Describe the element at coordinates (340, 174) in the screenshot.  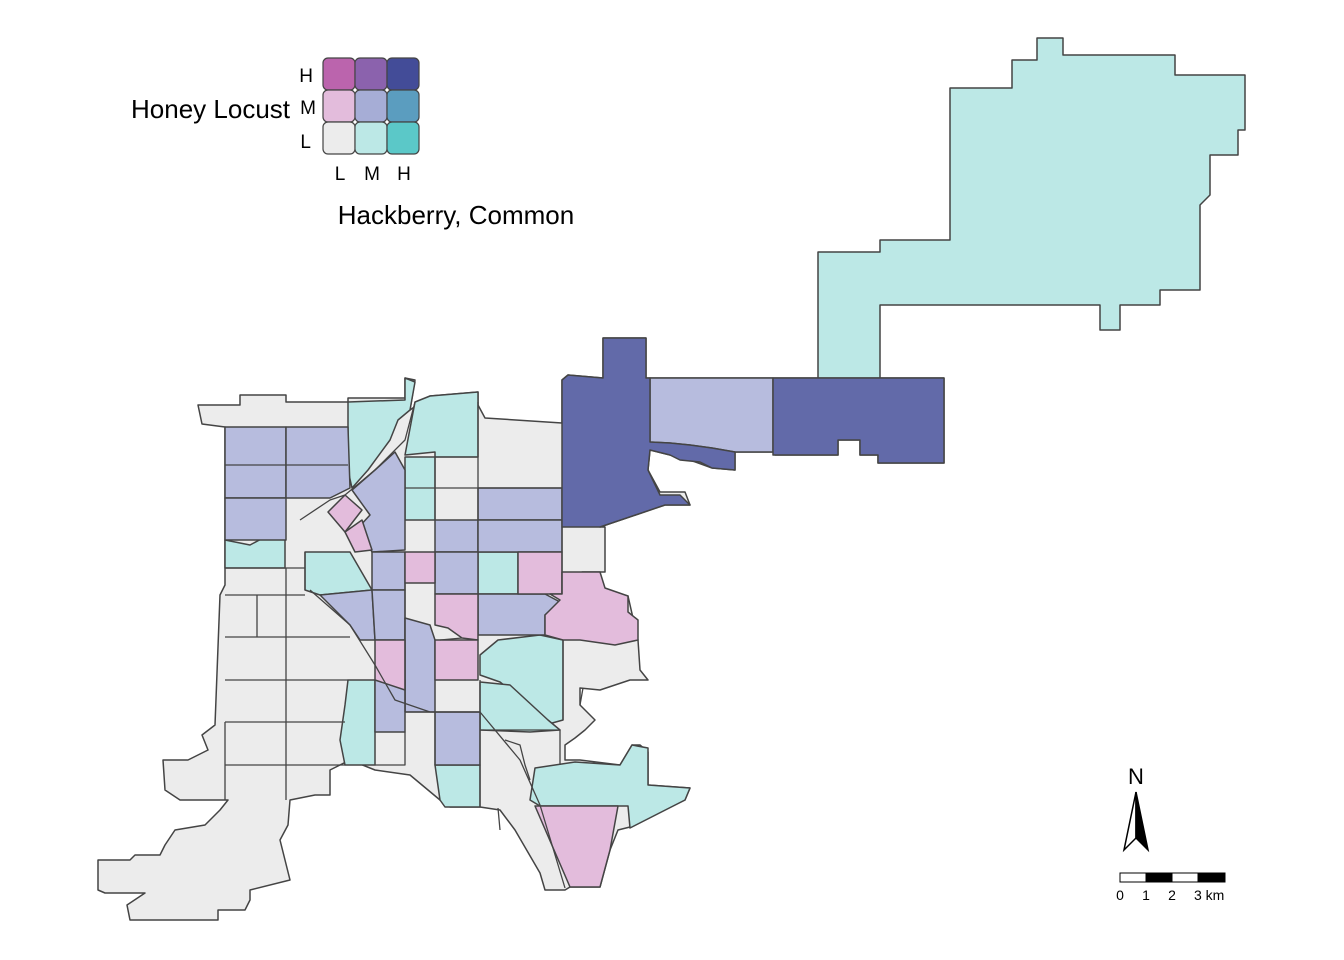
I see `legend-x-level-low: L` at that location.